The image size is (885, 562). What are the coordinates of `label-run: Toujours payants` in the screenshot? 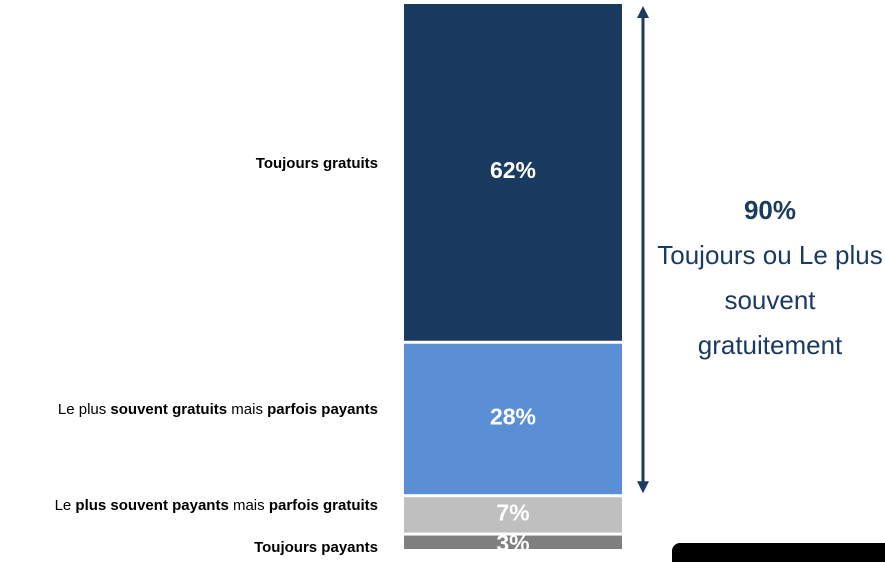 It's located at (316, 547).